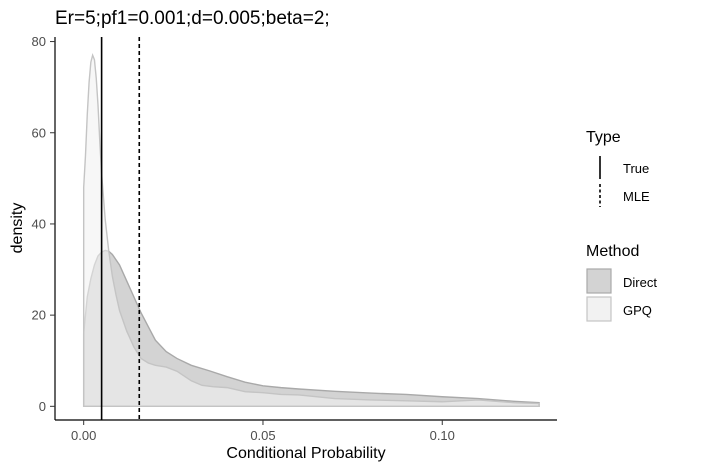 The image size is (706, 471). Describe the element at coordinates (599, 309) in the screenshot. I see `legend-key-gpq` at that location.